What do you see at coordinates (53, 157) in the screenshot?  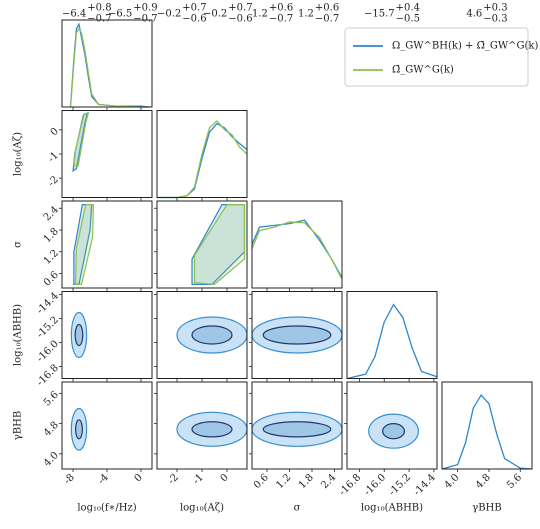 I see `y-tick-label: -1` at bounding box center [53, 157].